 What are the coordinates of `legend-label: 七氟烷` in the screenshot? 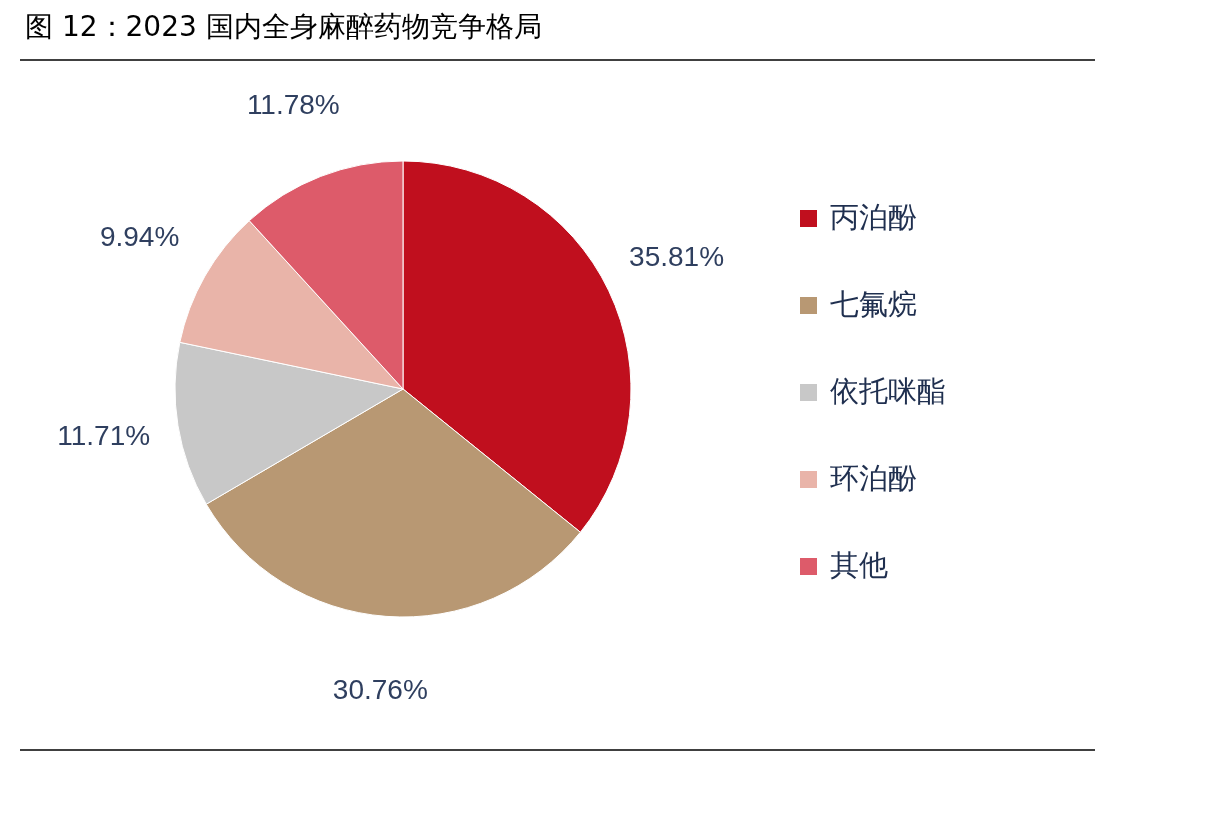 It's located at (873, 304).